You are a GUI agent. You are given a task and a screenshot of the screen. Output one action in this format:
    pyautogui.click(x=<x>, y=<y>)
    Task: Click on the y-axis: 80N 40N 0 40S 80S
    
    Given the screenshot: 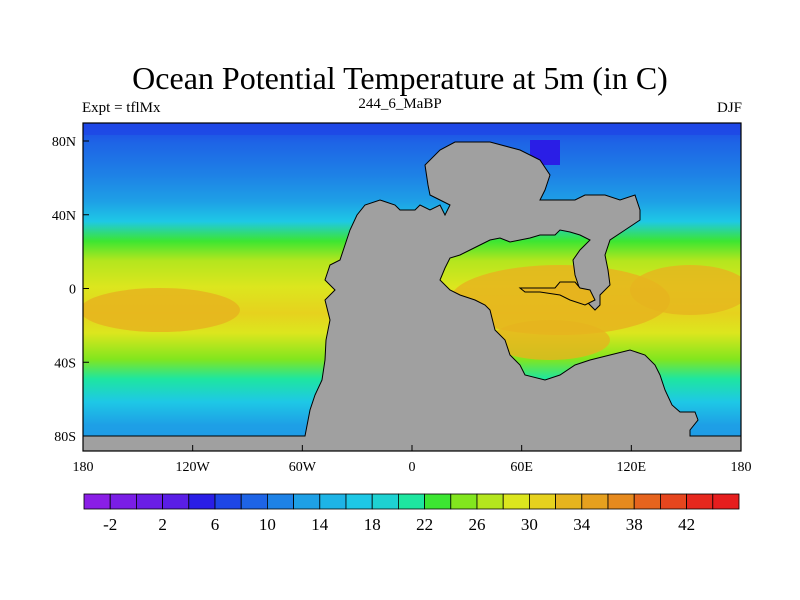 What is the action you would take?
    pyautogui.click(x=70, y=290)
    